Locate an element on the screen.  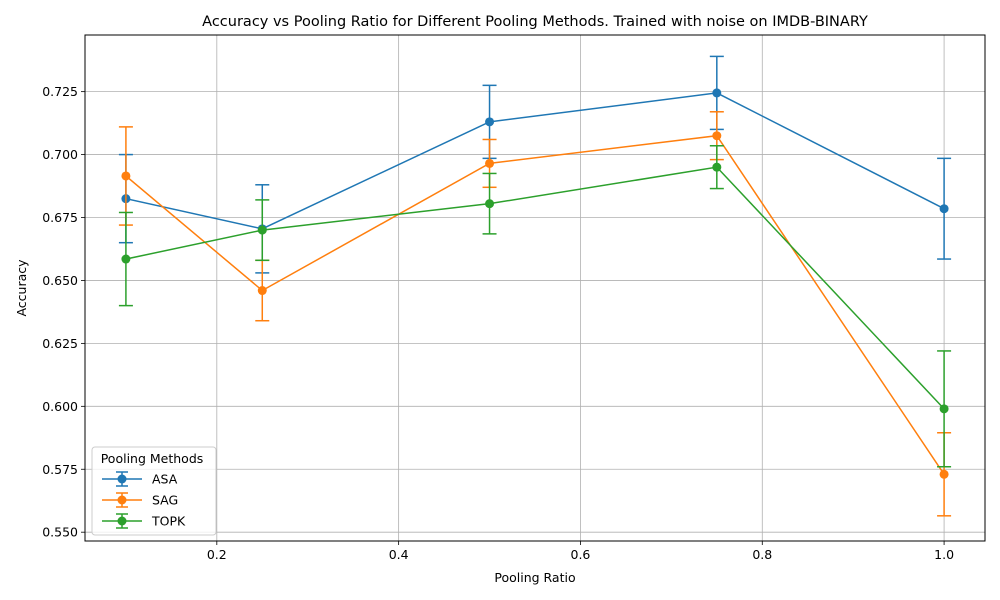
y-tick-label: 0.625 is located at coordinates (60, 343).